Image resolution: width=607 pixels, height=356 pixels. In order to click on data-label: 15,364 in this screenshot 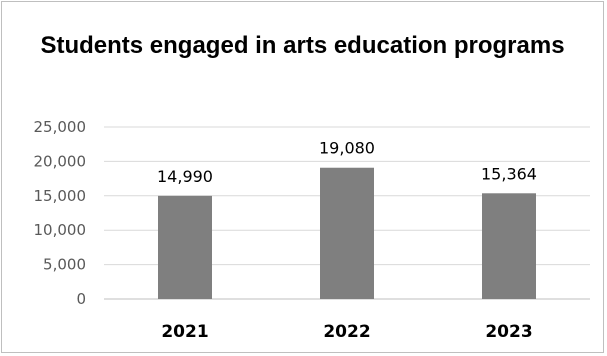, I will do `click(509, 173)`.